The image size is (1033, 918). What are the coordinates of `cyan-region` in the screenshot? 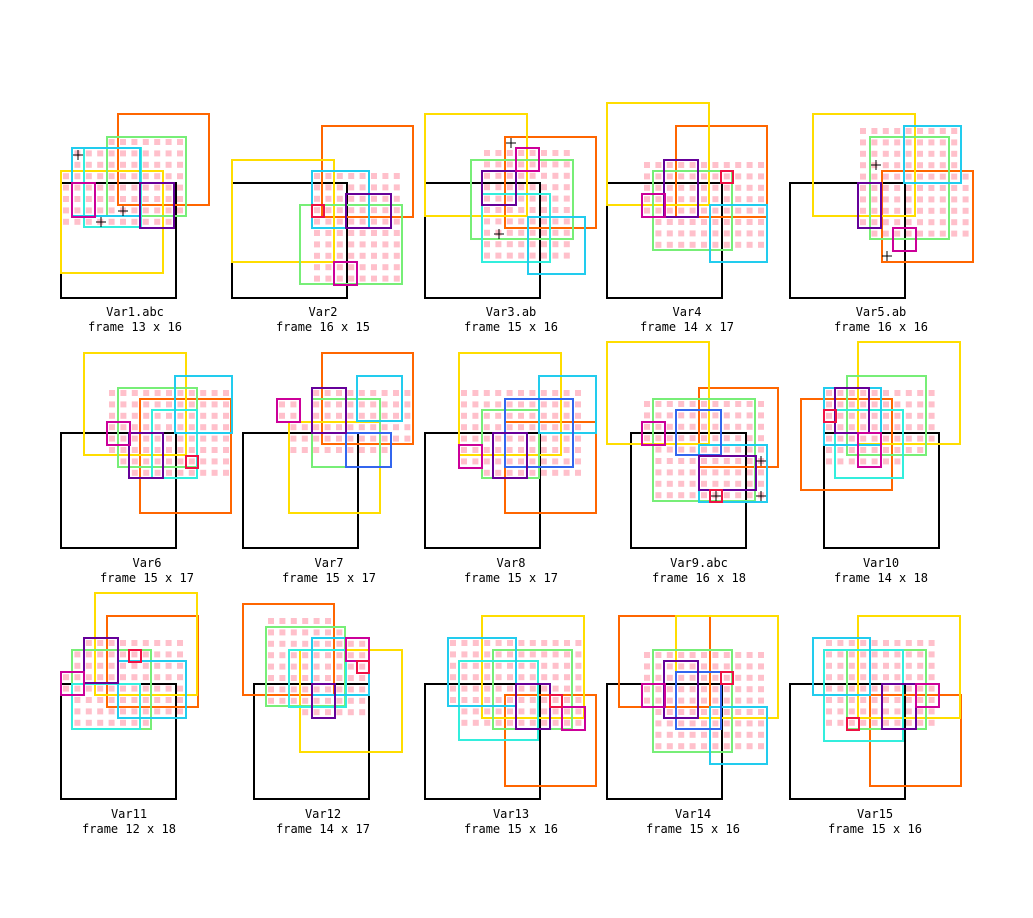 It's located at (841, 666).